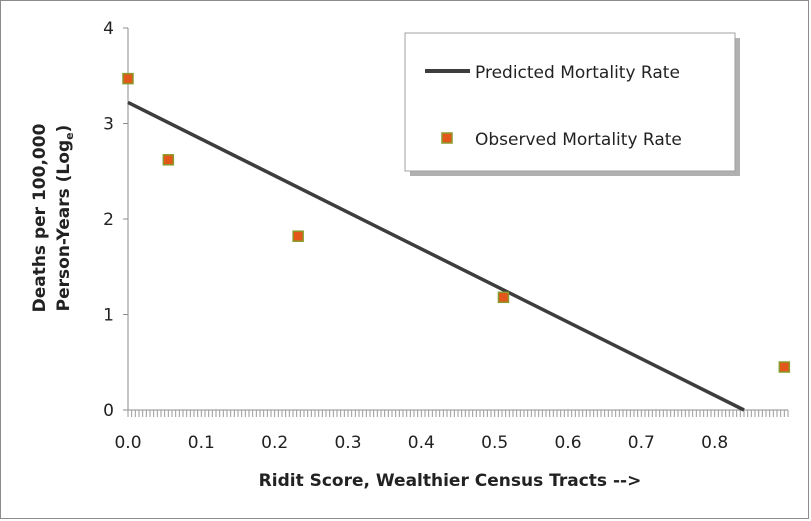 The image size is (811, 521). Describe the element at coordinates (714, 443) in the screenshot. I see `x-tick-label: 0.8` at that location.